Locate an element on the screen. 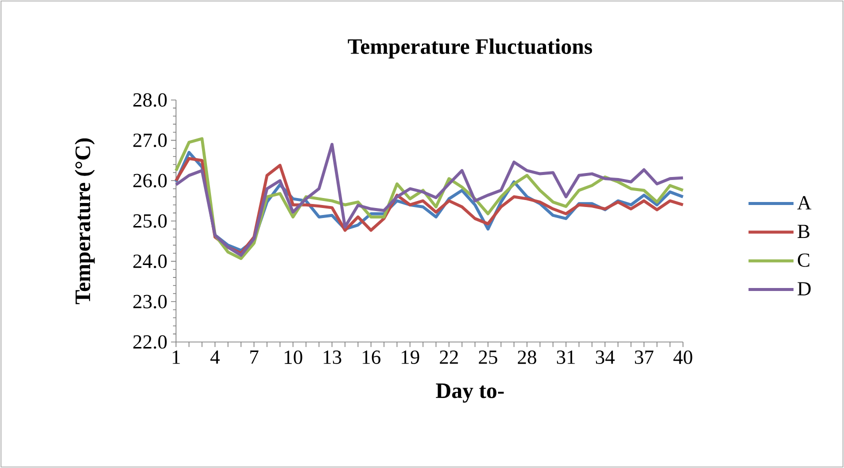 The width and height of the screenshot is (844, 468). y-tick-label: 23.0 is located at coordinates (150, 301).